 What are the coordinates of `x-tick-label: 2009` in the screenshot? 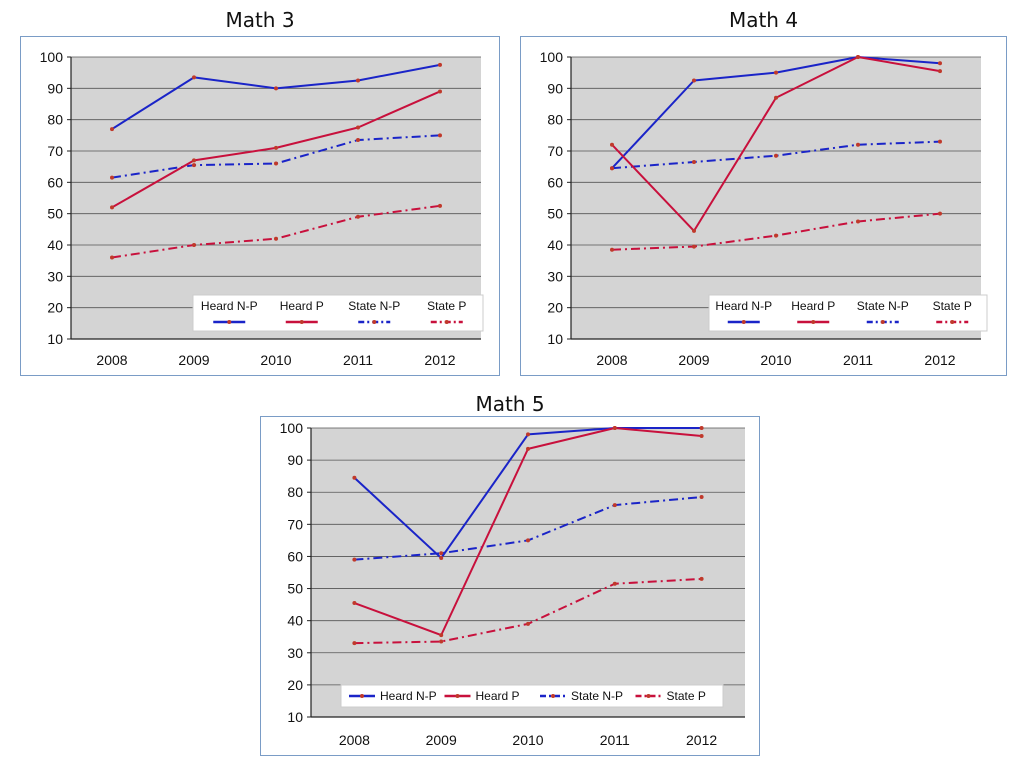 It's located at (441, 740).